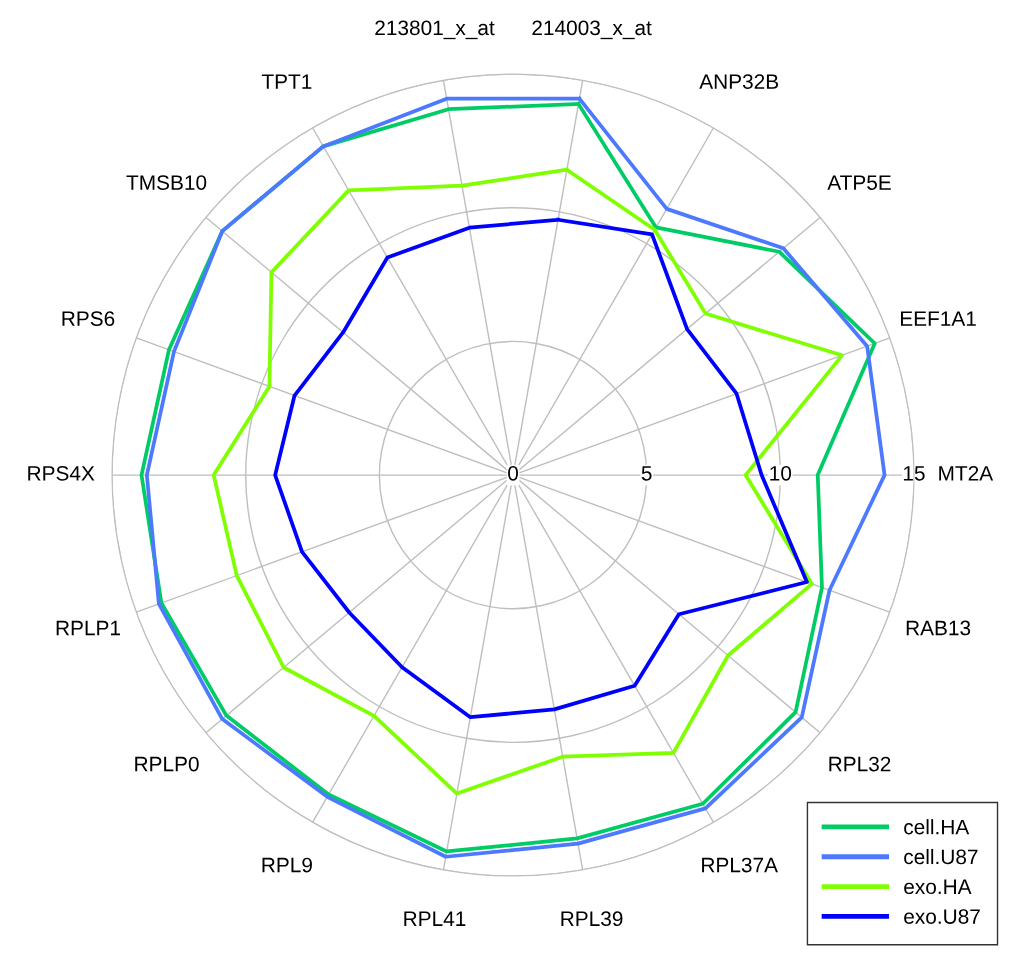 The image size is (1013, 958). I want to click on spoke-label: RPS4X, so click(61, 473).